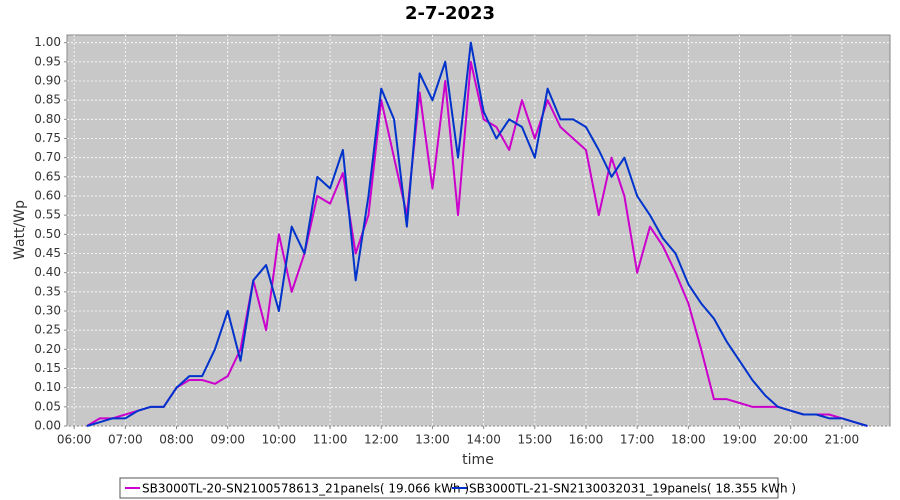 The height and width of the screenshot is (500, 900). I want to click on x-tick-label: 16:00, so click(586, 440).